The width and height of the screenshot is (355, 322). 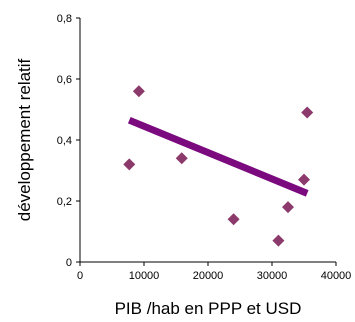 I want to click on trendline, so click(x=218, y=156).